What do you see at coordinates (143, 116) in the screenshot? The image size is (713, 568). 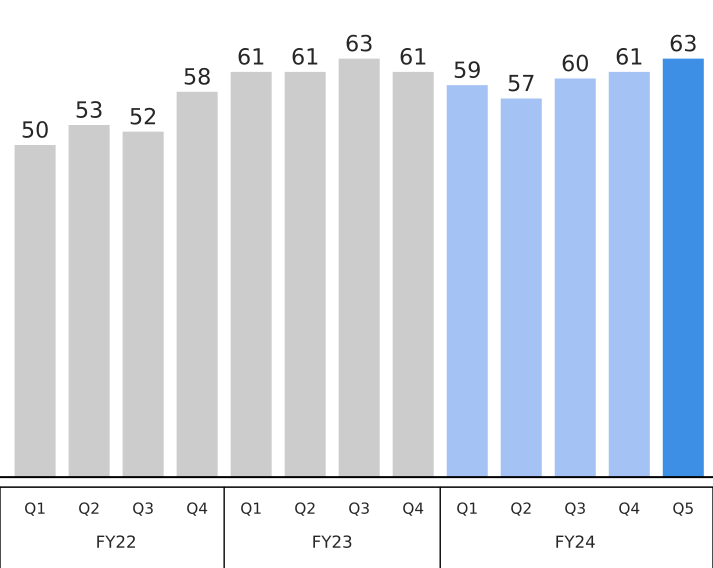 I see `data-label: 52` at bounding box center [143, 116].